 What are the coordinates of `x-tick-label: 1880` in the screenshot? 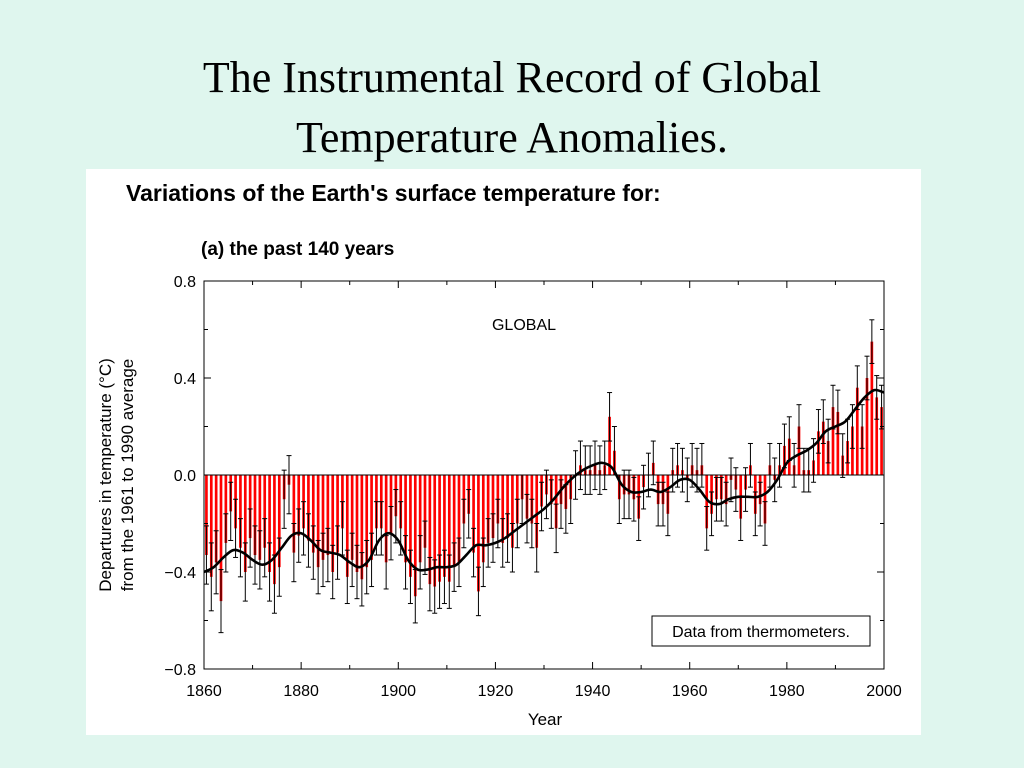 It's located at (301, 691).